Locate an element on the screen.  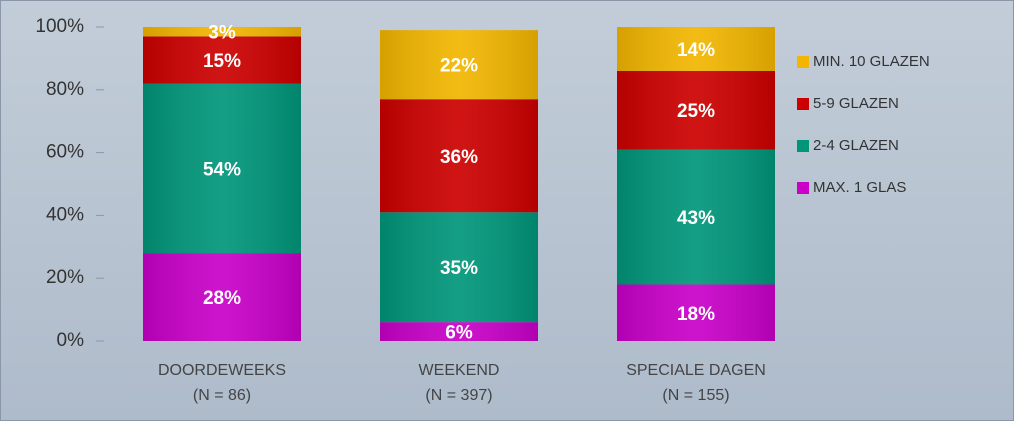
y-tick-label: 60% is located at coordinates (65, 152).